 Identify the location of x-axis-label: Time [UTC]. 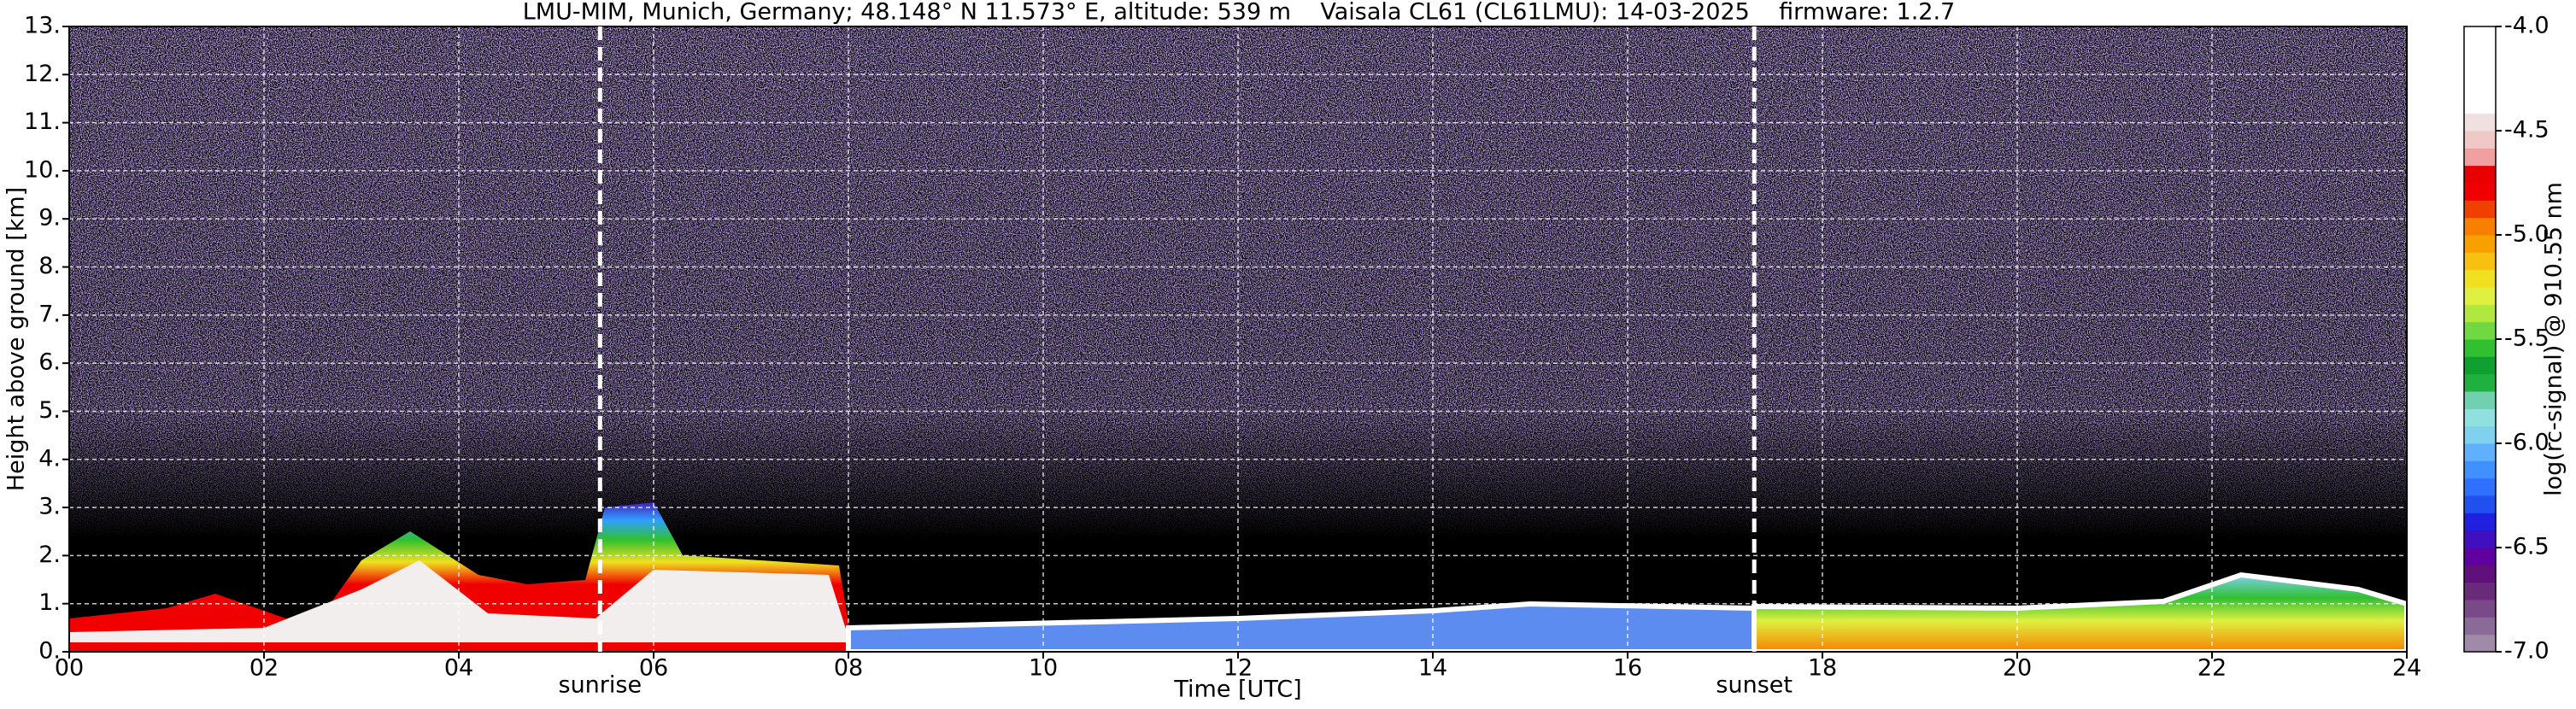
(1237, 690).